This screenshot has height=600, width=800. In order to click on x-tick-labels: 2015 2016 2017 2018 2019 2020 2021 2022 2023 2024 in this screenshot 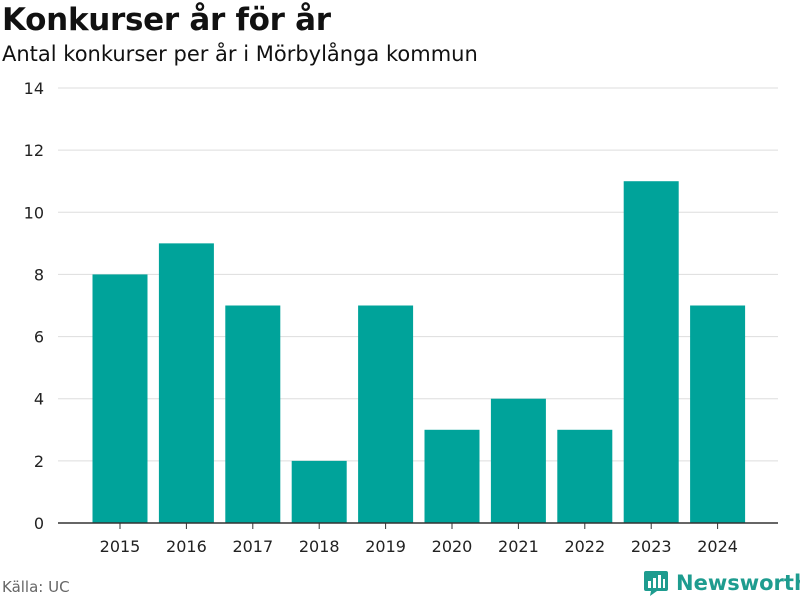, I will do `click(419, 546)`.